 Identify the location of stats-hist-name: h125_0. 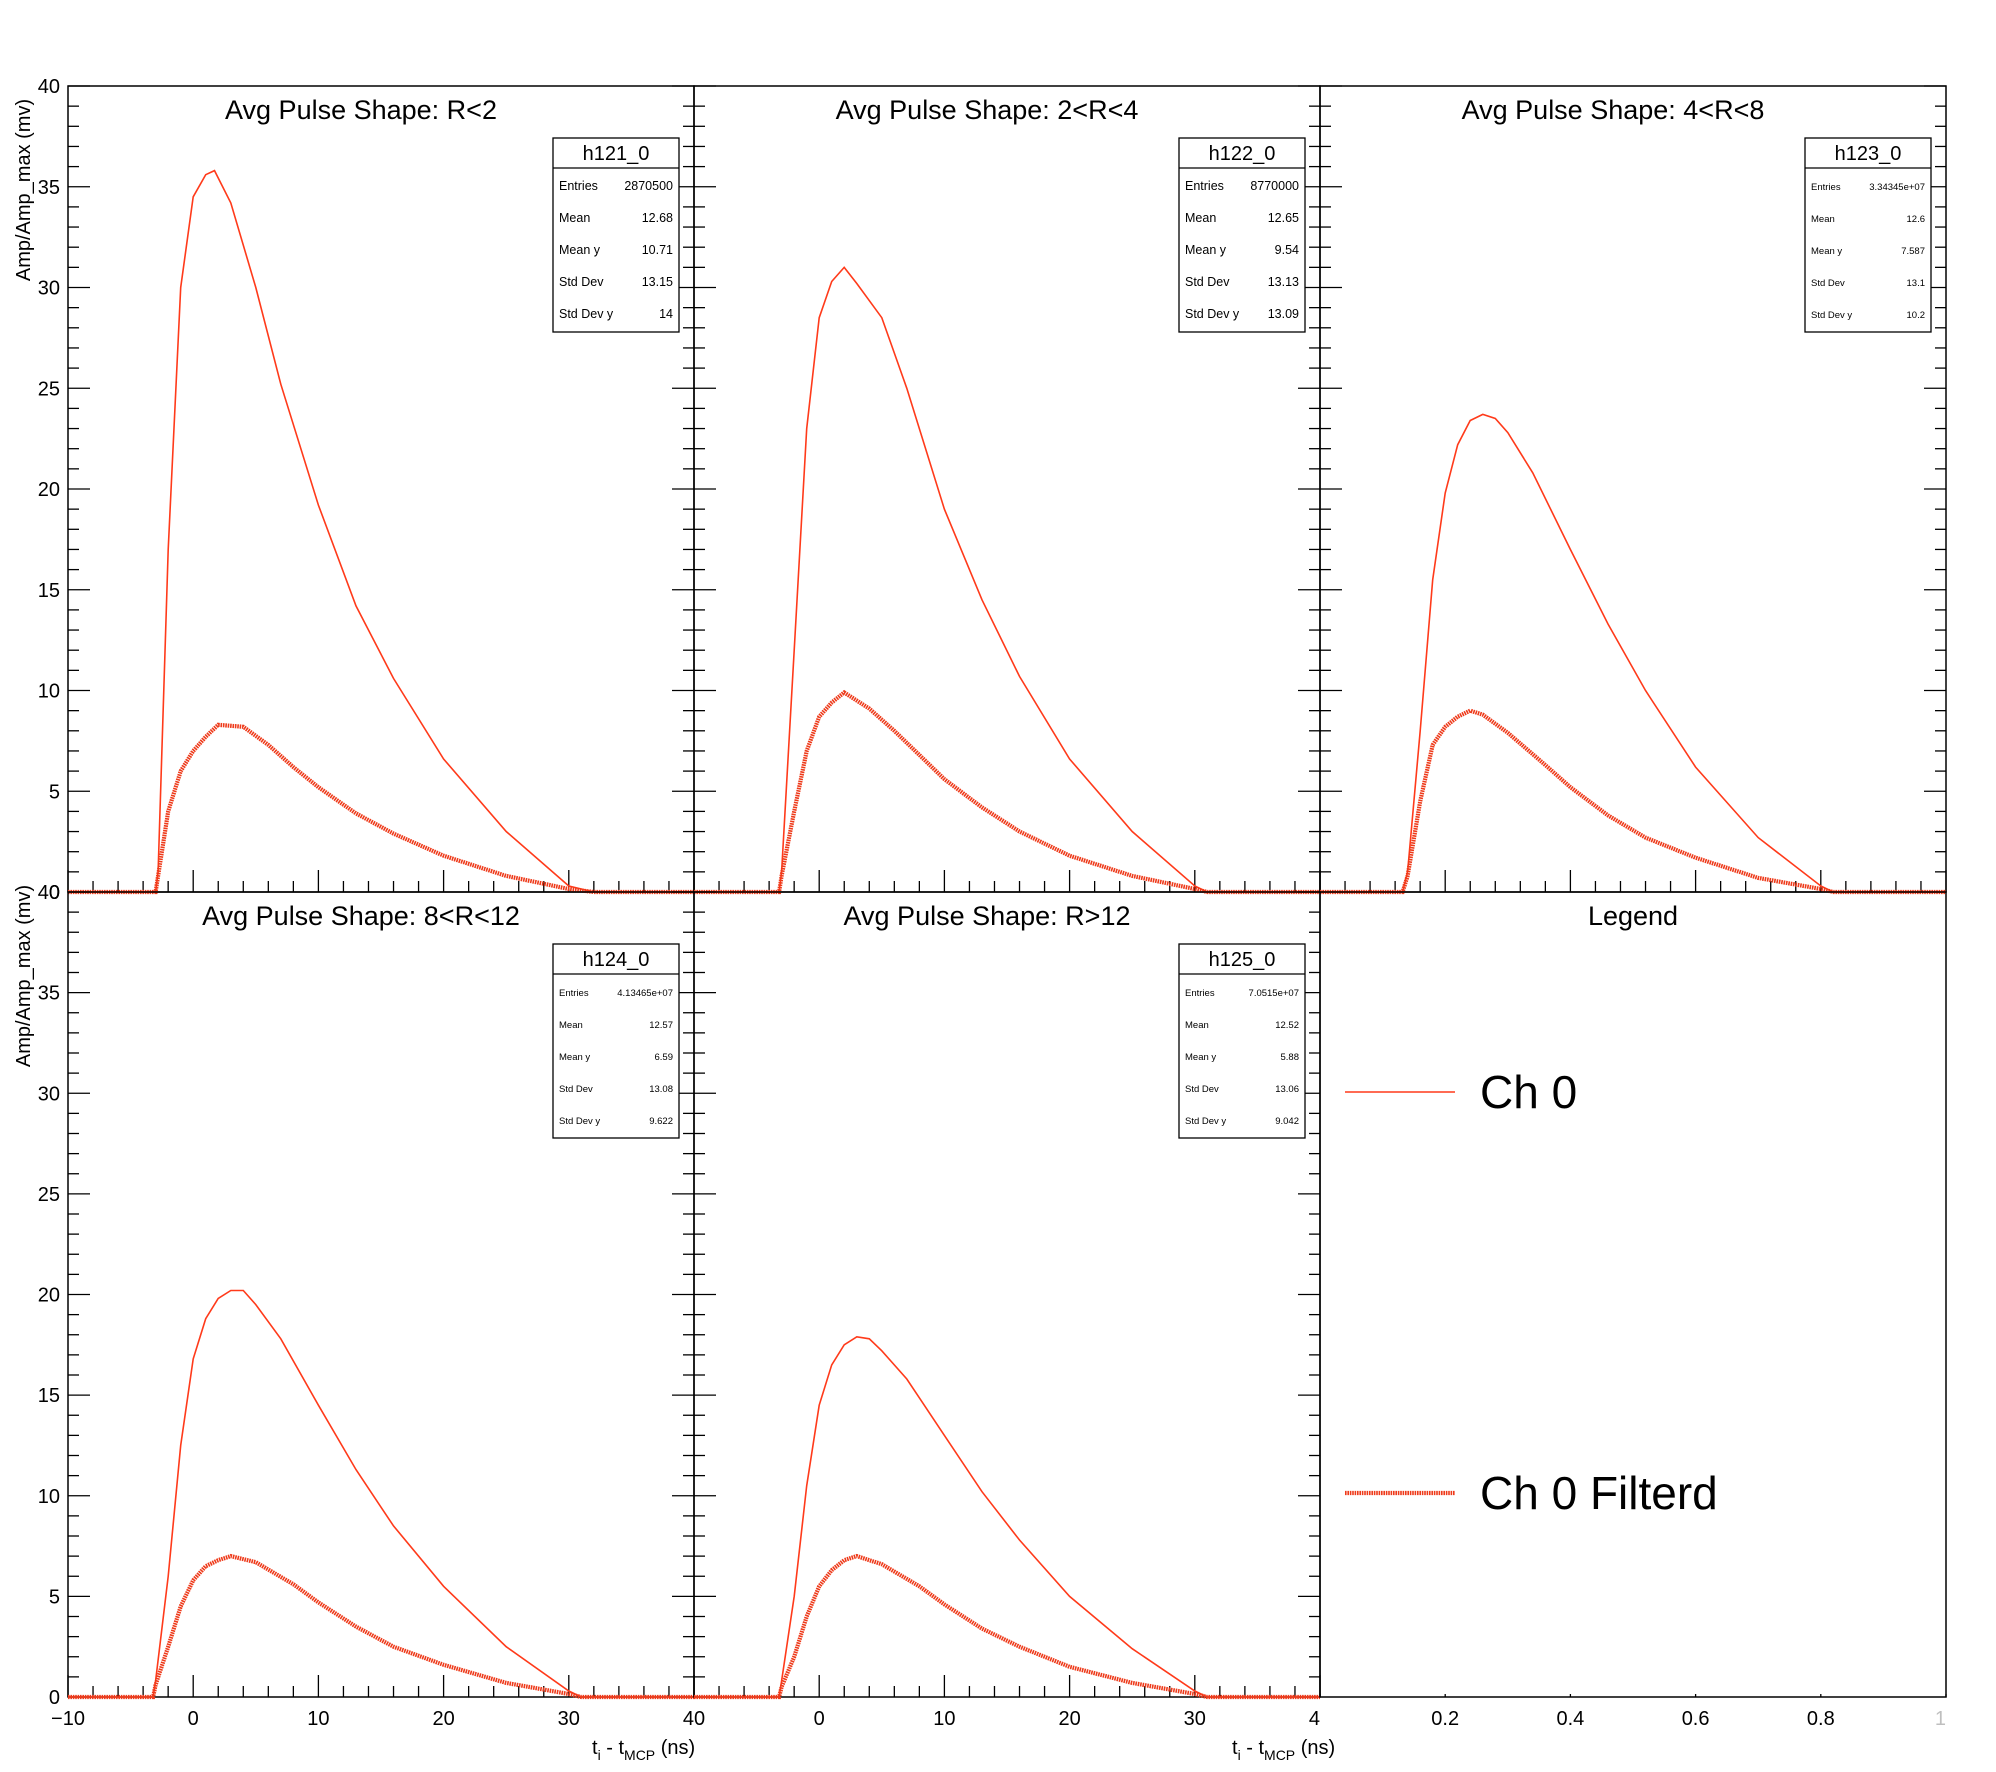
(1242, 960).